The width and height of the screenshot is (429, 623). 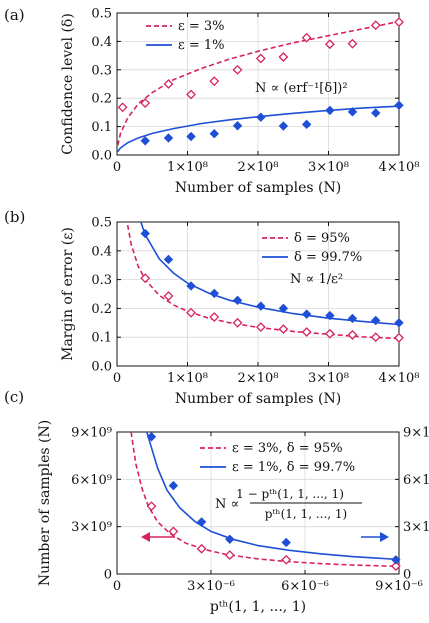 I want to click on legend-label: ε = 1%, δ = 99.7%, so click(x=293, y=467).